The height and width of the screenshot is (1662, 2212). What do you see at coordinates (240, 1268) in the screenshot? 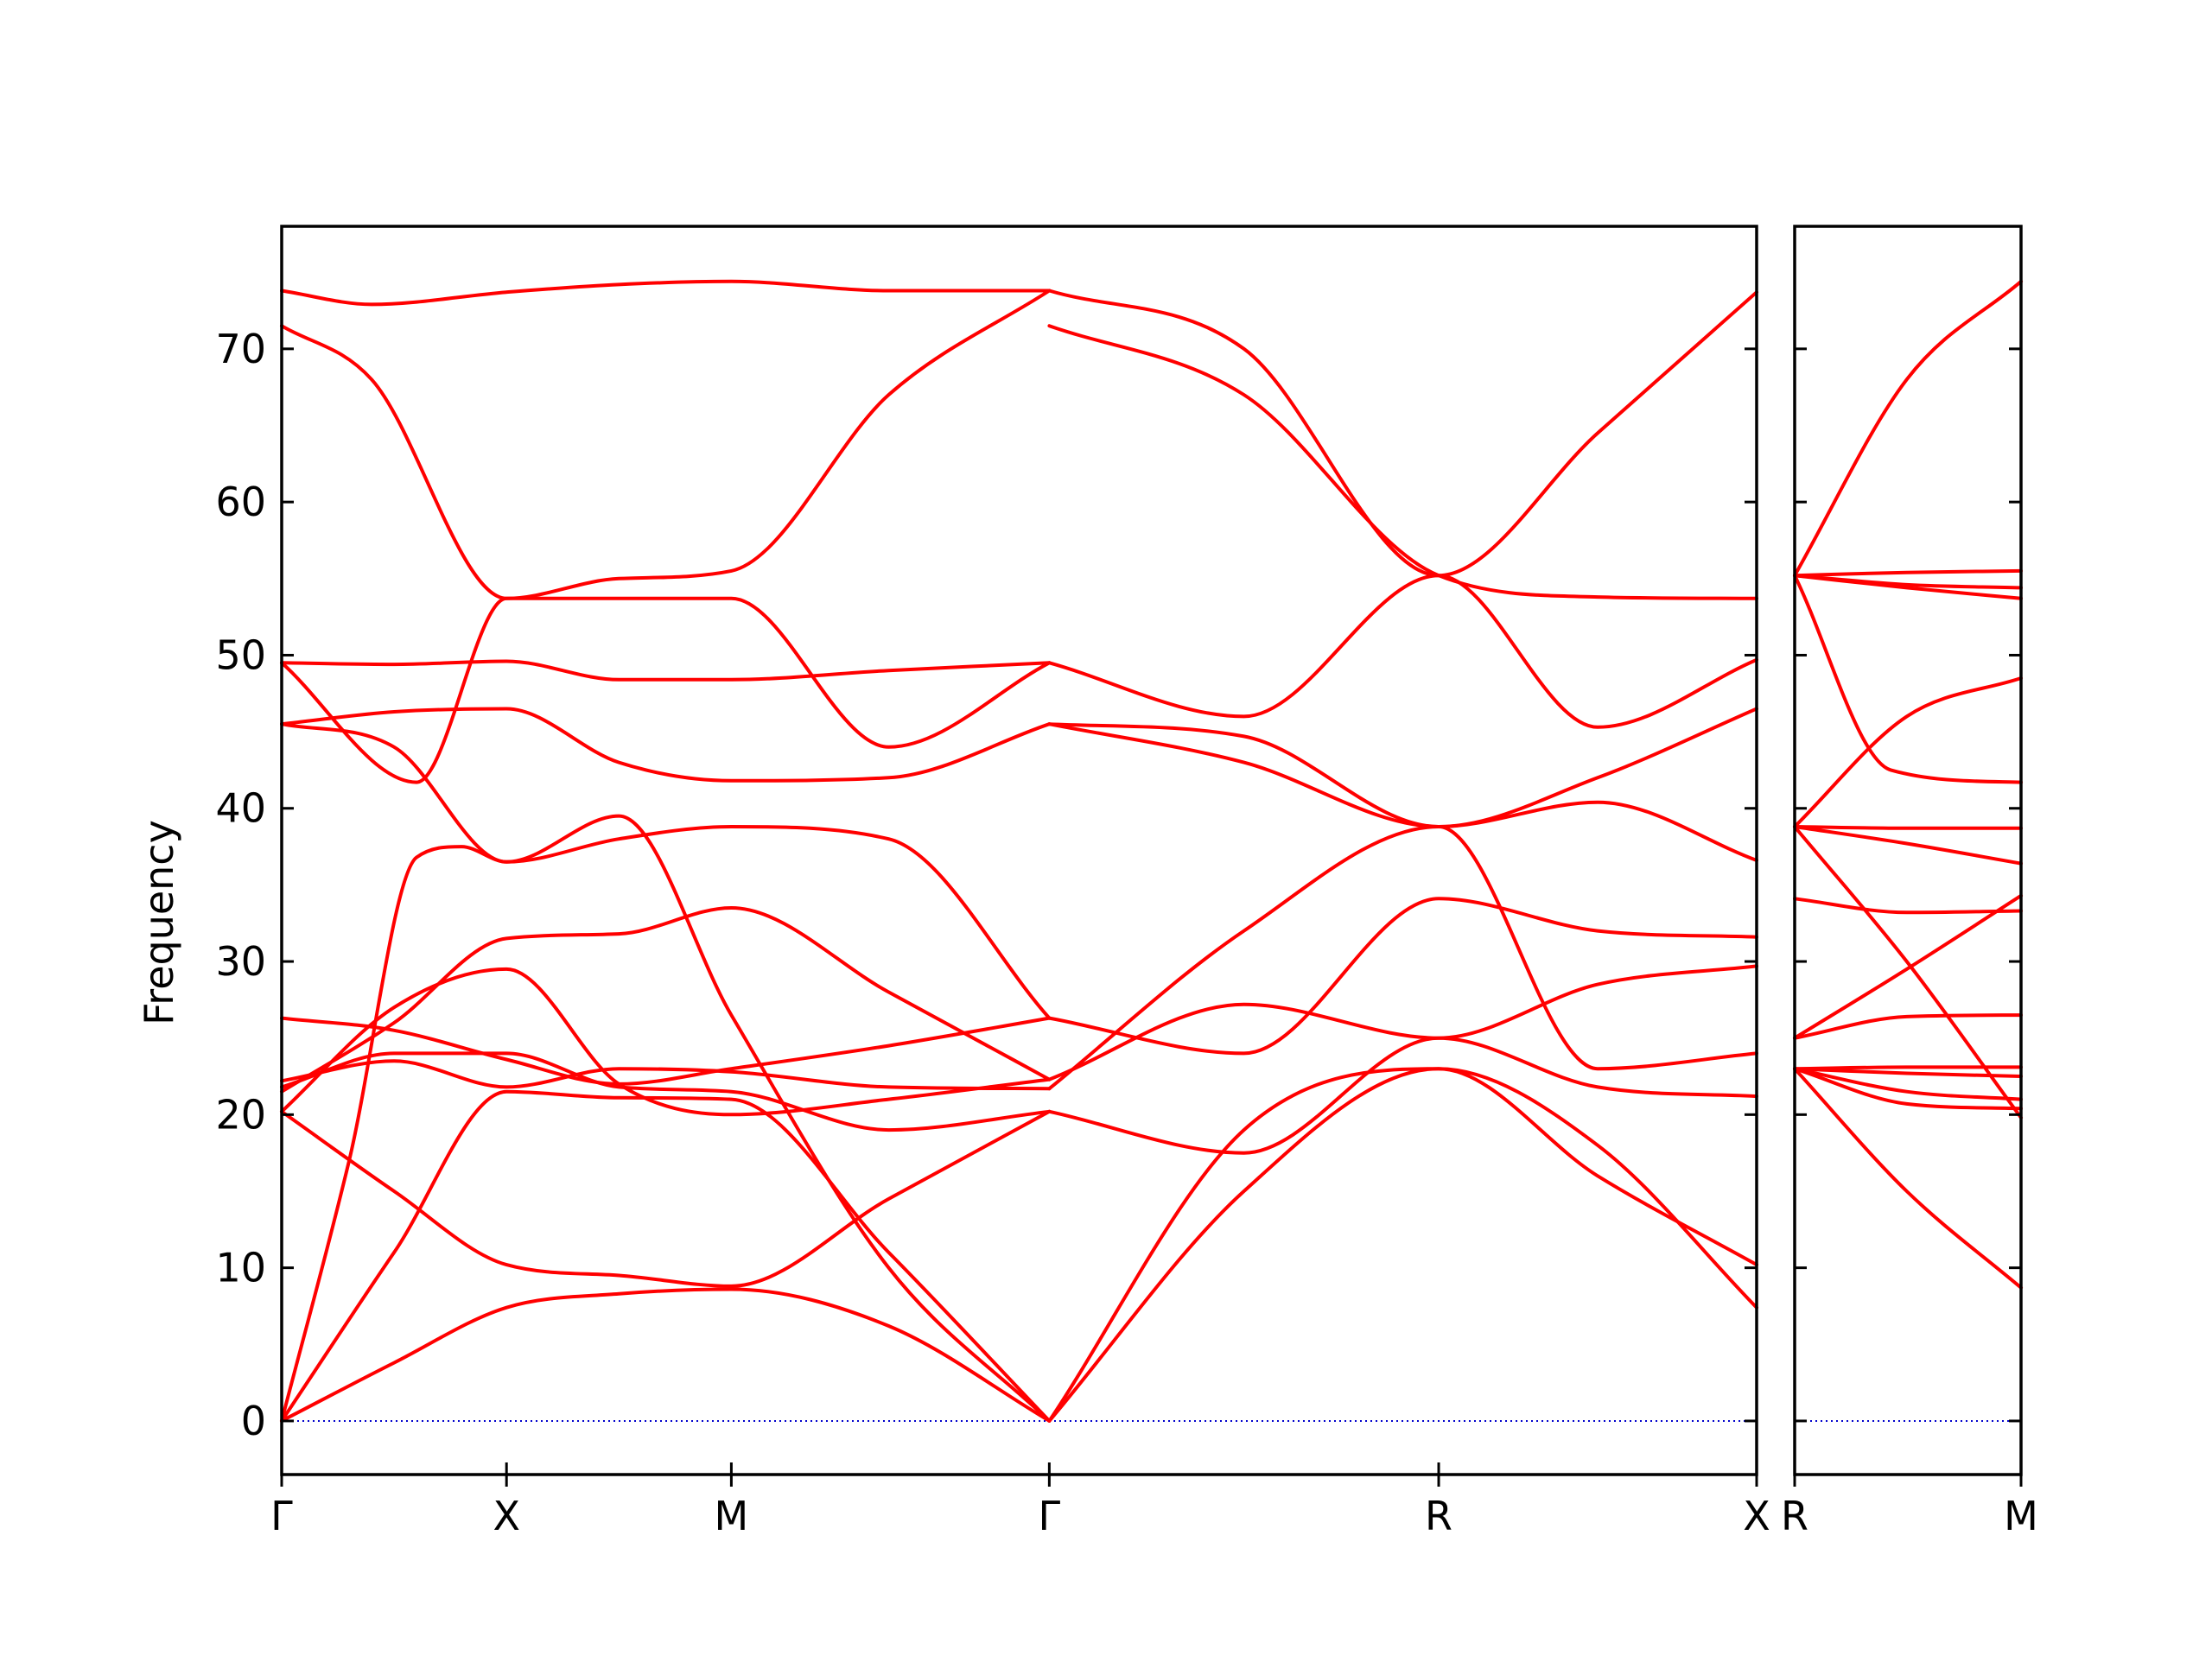
I see `y-tick-label: 10` at bounding box center [240, 1268].